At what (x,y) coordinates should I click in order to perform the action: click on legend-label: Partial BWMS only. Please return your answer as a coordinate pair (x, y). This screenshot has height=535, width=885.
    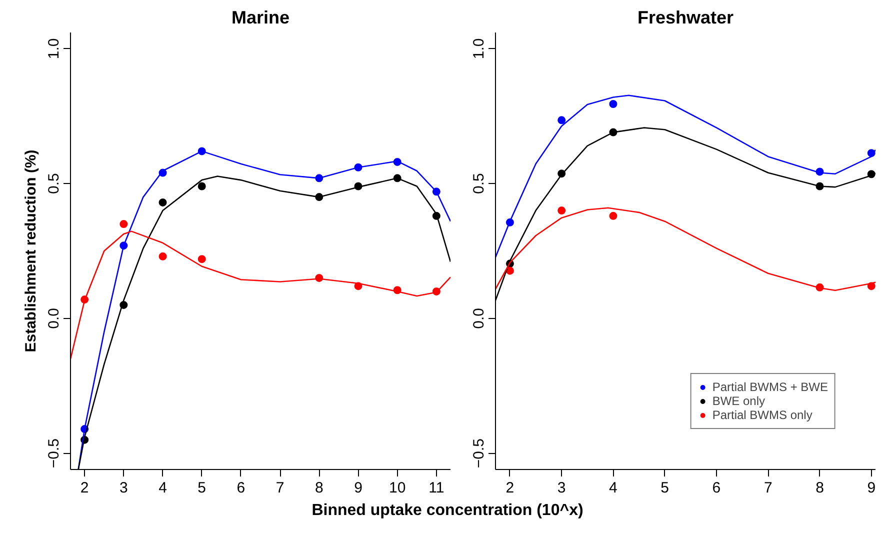
    Looking at the image, I should click on (762, 415).